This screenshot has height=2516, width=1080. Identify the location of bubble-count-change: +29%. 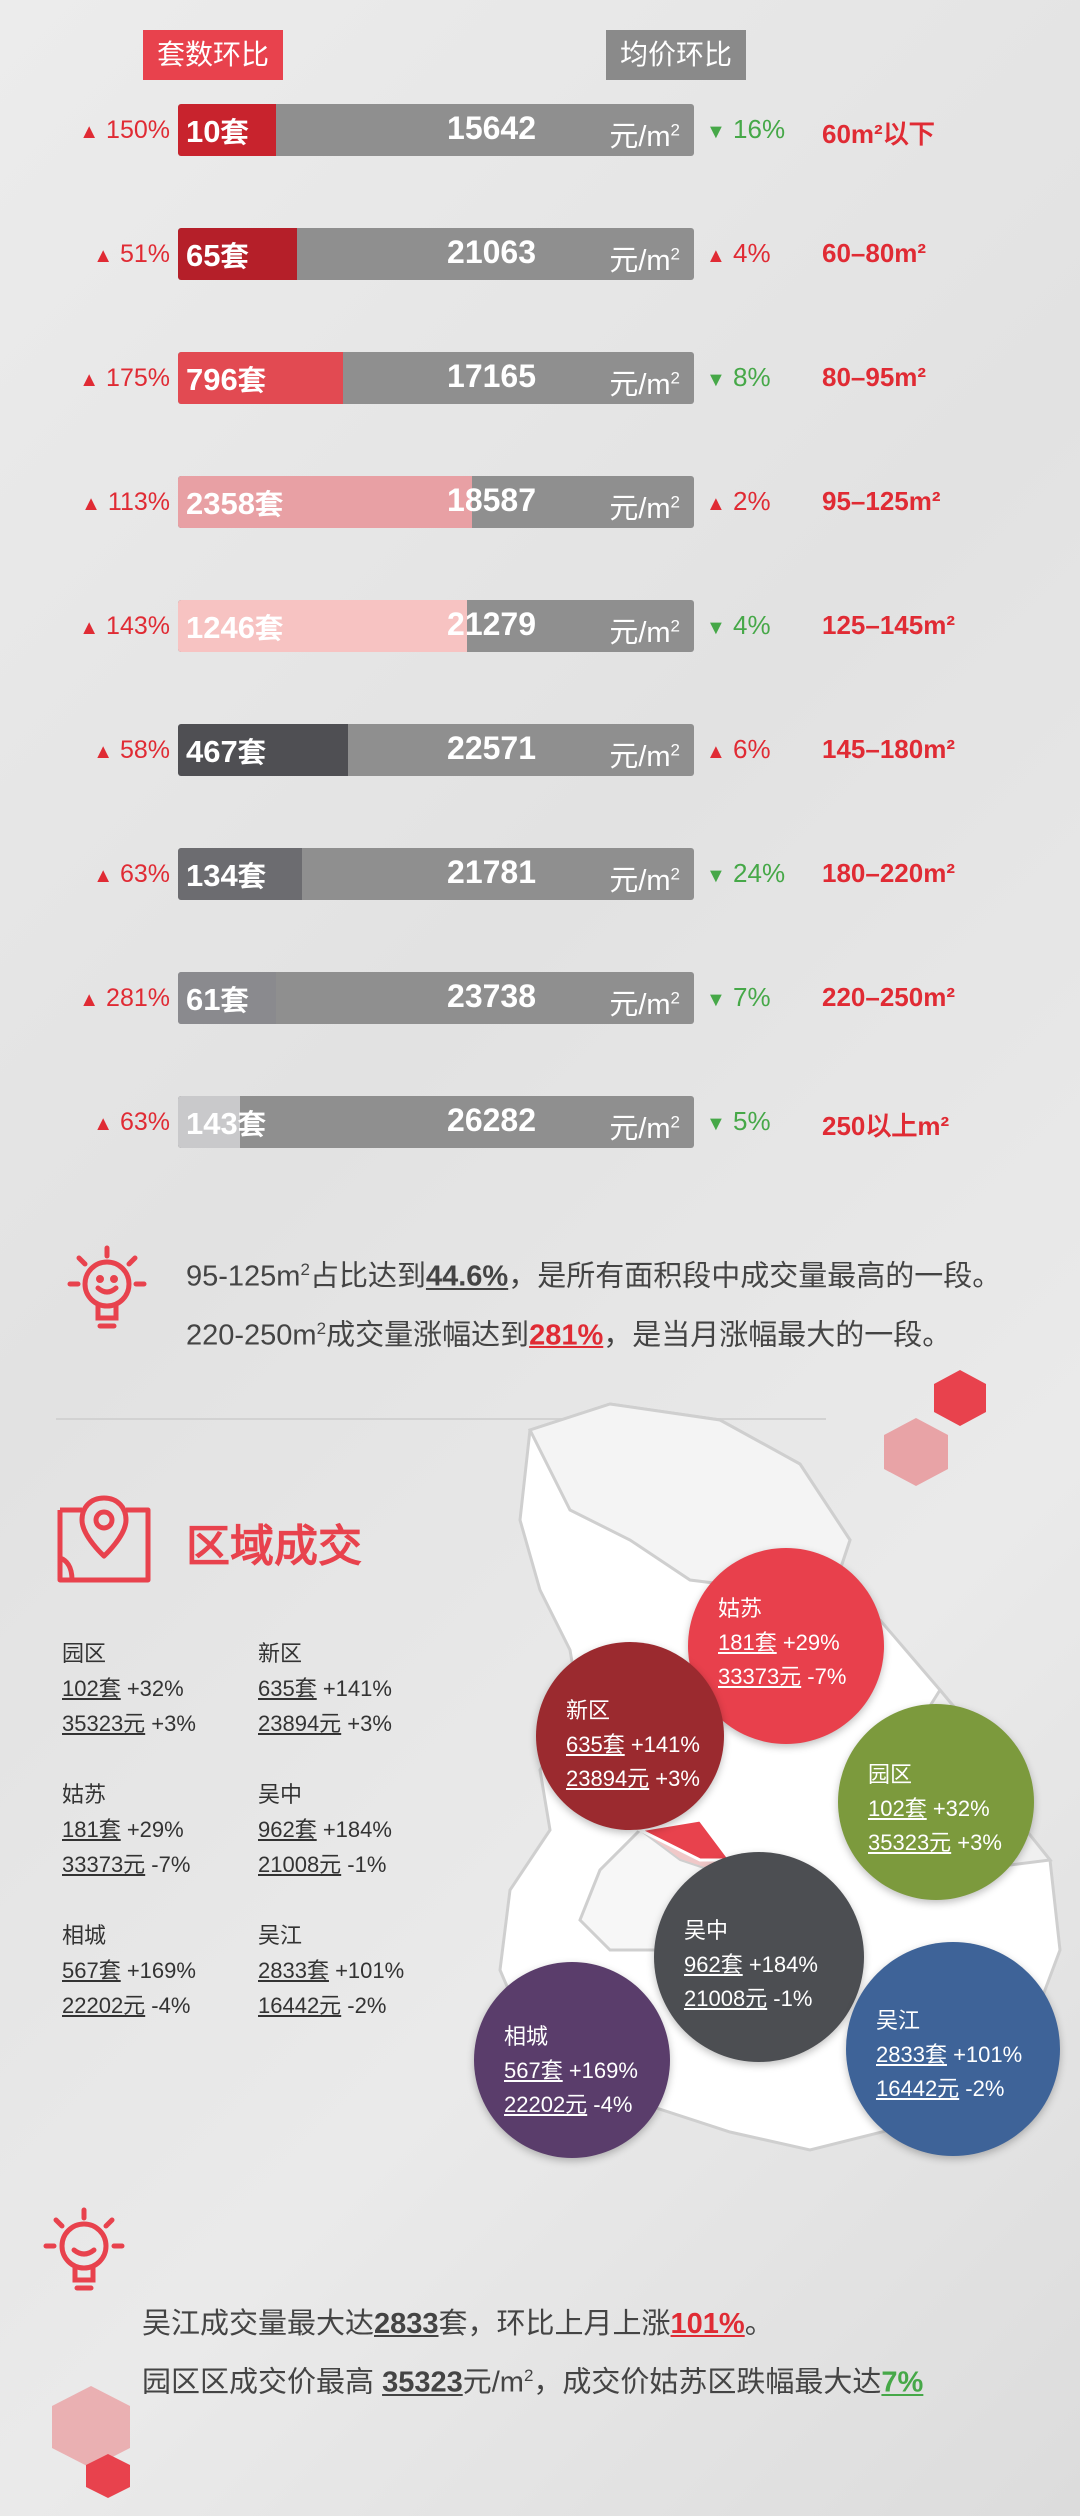
(808, 1642).